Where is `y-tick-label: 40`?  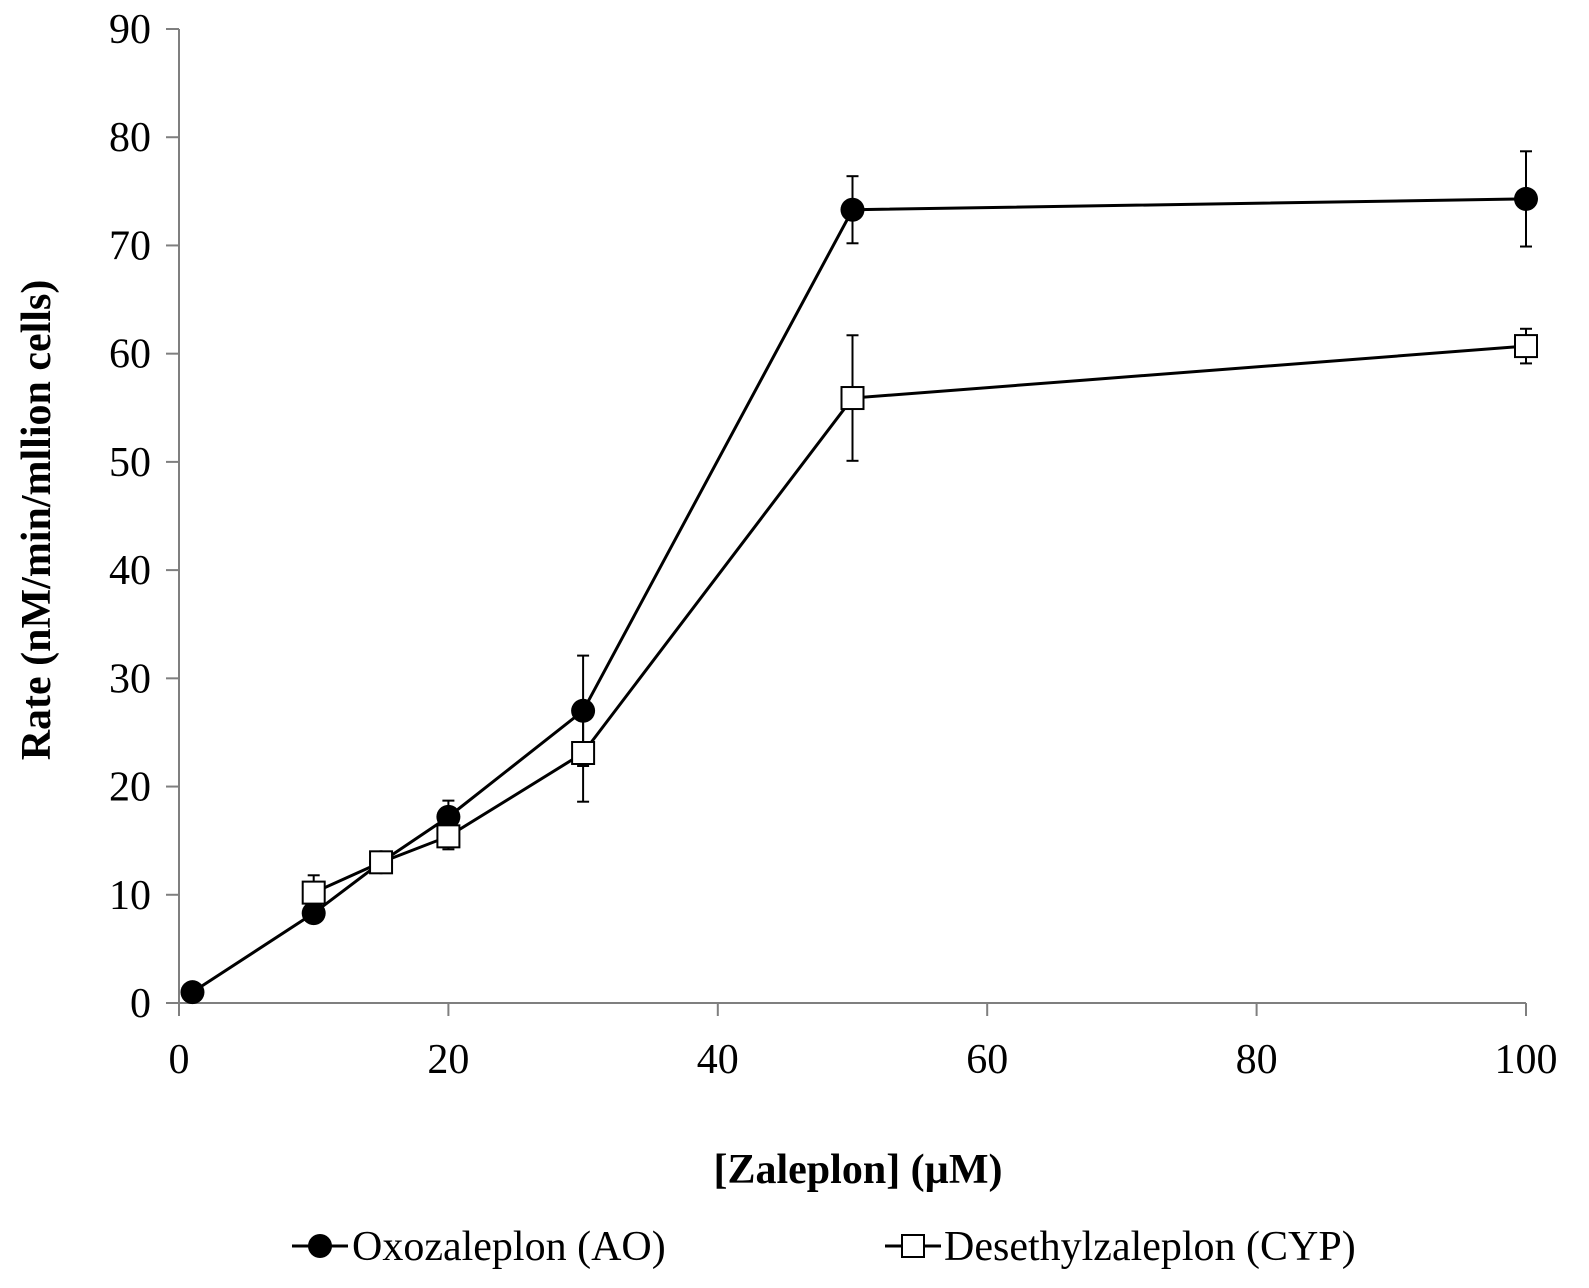 y-tick-label: 40 is located at coordinates (130, 571).